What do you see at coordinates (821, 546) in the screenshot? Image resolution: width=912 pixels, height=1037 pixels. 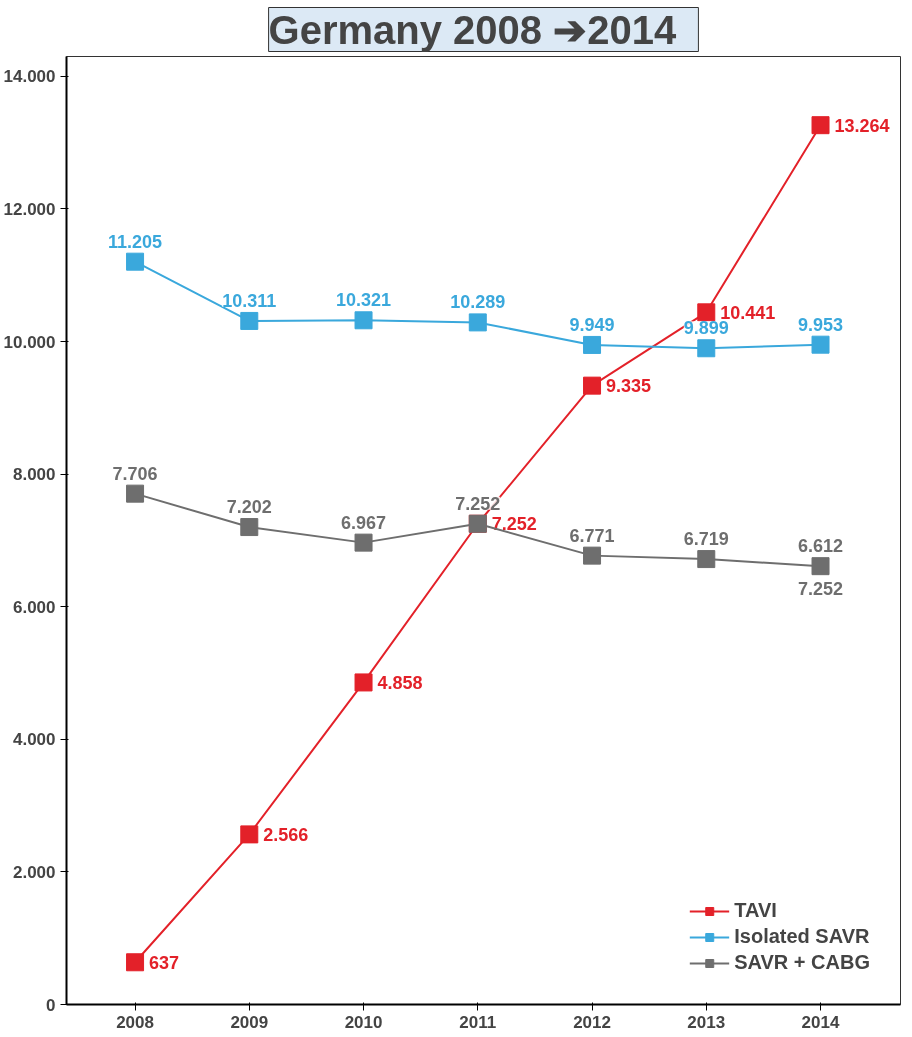 I see `data-label: 6.612` at bounding box center [821, 546].